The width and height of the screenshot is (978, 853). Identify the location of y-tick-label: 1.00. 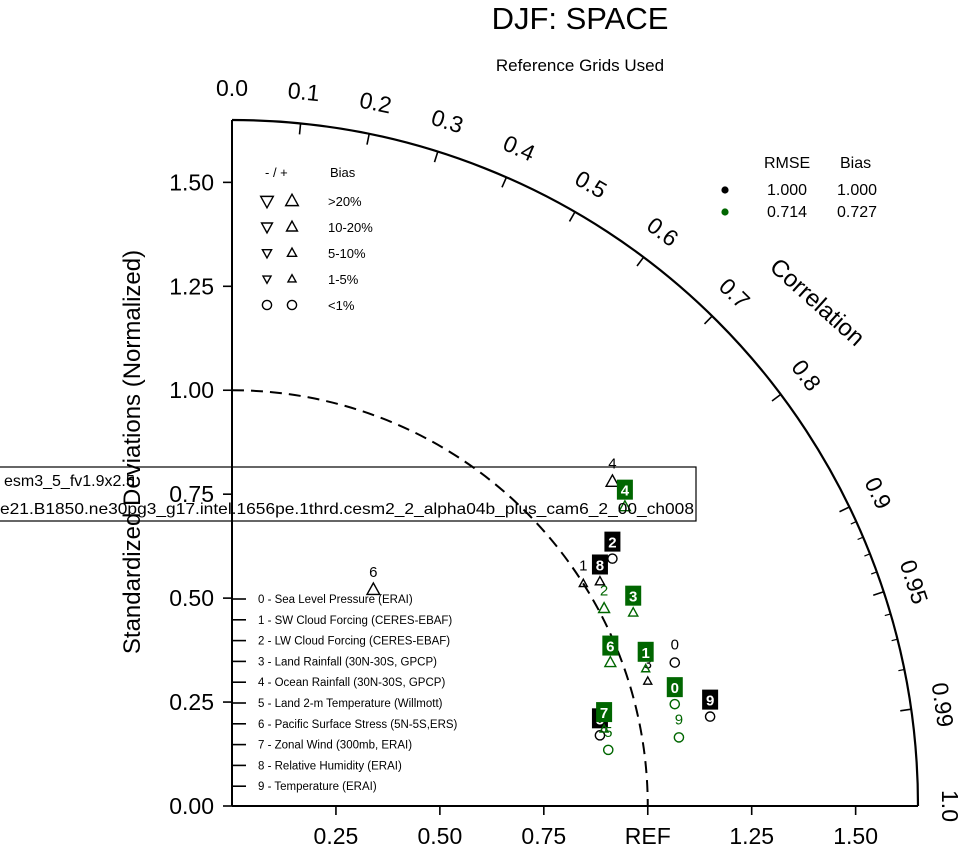
(191, 390).